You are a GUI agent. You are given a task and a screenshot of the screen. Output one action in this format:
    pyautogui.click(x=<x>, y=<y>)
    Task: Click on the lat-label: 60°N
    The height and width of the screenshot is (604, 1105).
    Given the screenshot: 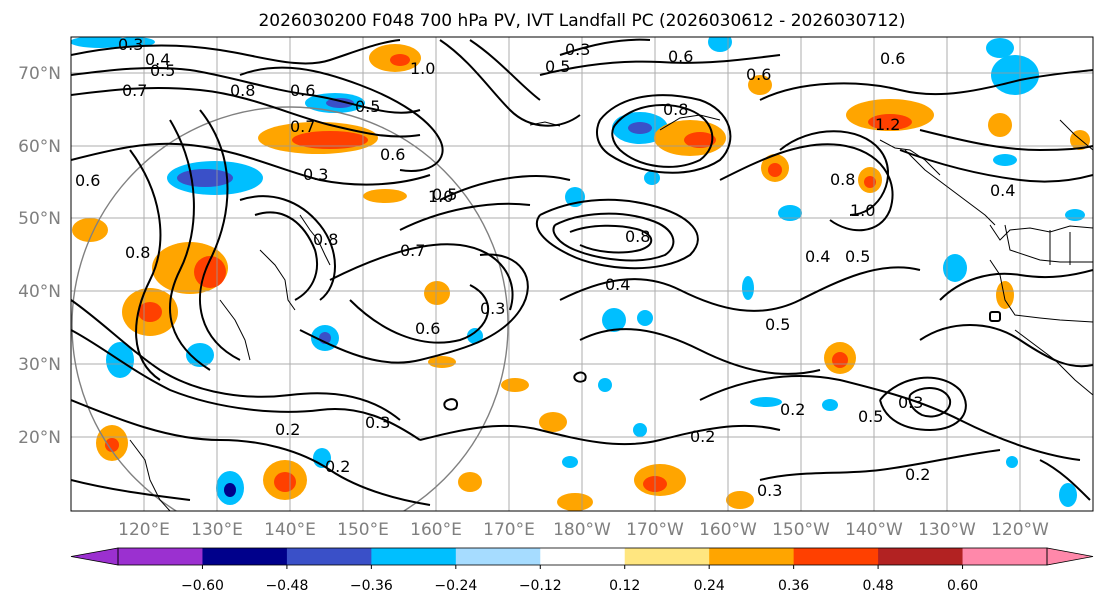 What is the action you would take?
    pyautogui.click(x=39, y=147)
    